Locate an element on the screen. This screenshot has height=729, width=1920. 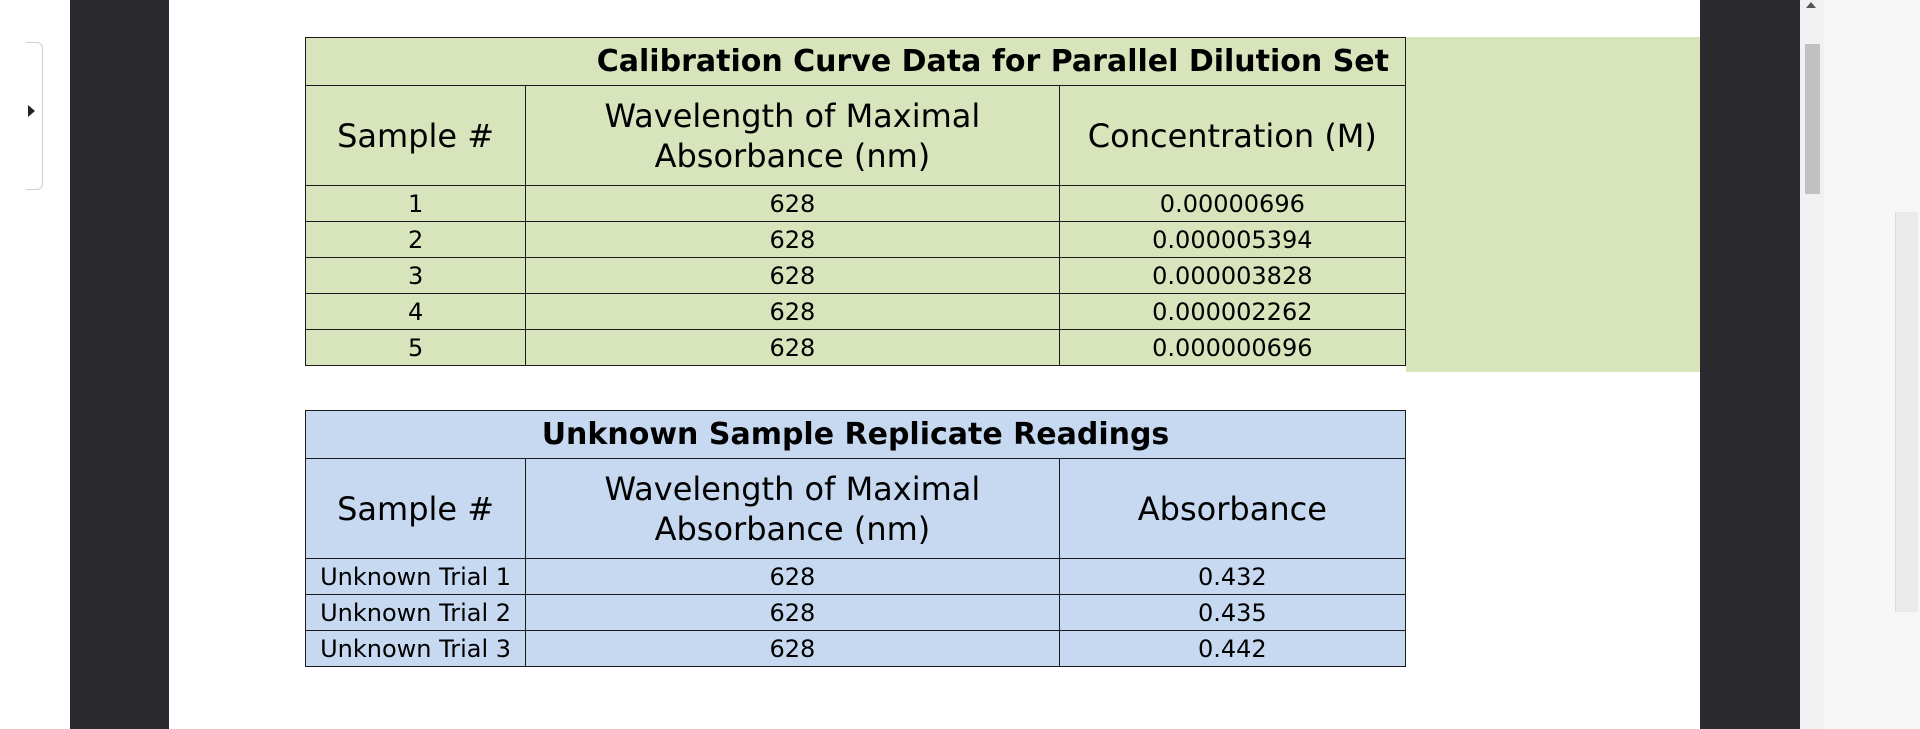
header-concentration: Concentration (M) is located at coordinates (1232, 135).